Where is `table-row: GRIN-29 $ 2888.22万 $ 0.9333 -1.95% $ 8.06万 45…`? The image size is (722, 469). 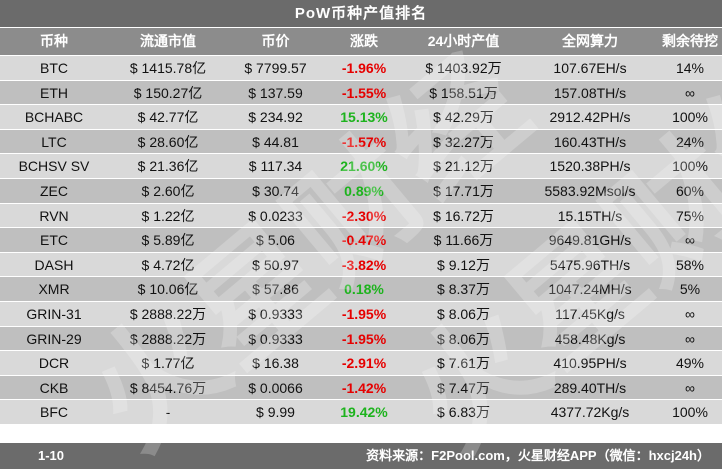 table-row: GRIN-29 $ 2888.22万 $ 0.9333 -1.95% $ 8.06万 45… is located at coordinates (361, 339).